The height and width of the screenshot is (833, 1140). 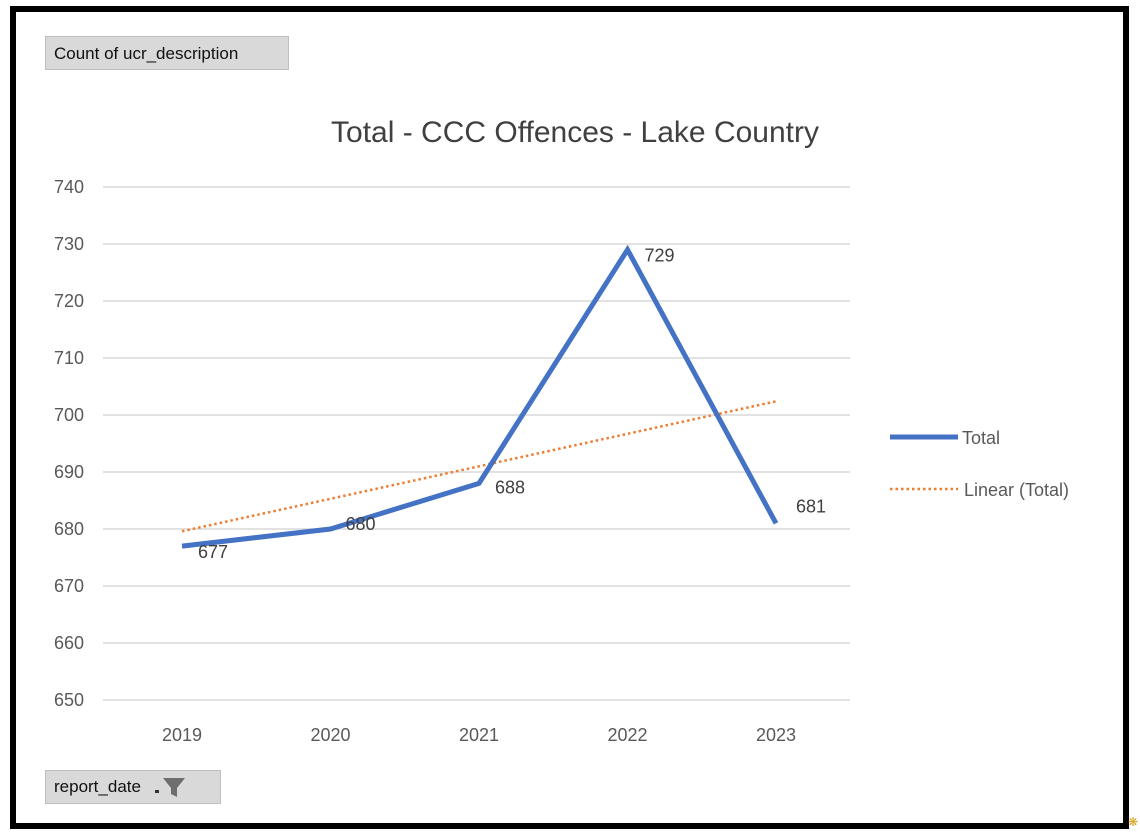 What do you see at coordinates (69, 443) in the screenshot?
I see `y-axis-ticks: 650 660 670 680 690 700 710 720 730 740` at bounding box center [69, 443].